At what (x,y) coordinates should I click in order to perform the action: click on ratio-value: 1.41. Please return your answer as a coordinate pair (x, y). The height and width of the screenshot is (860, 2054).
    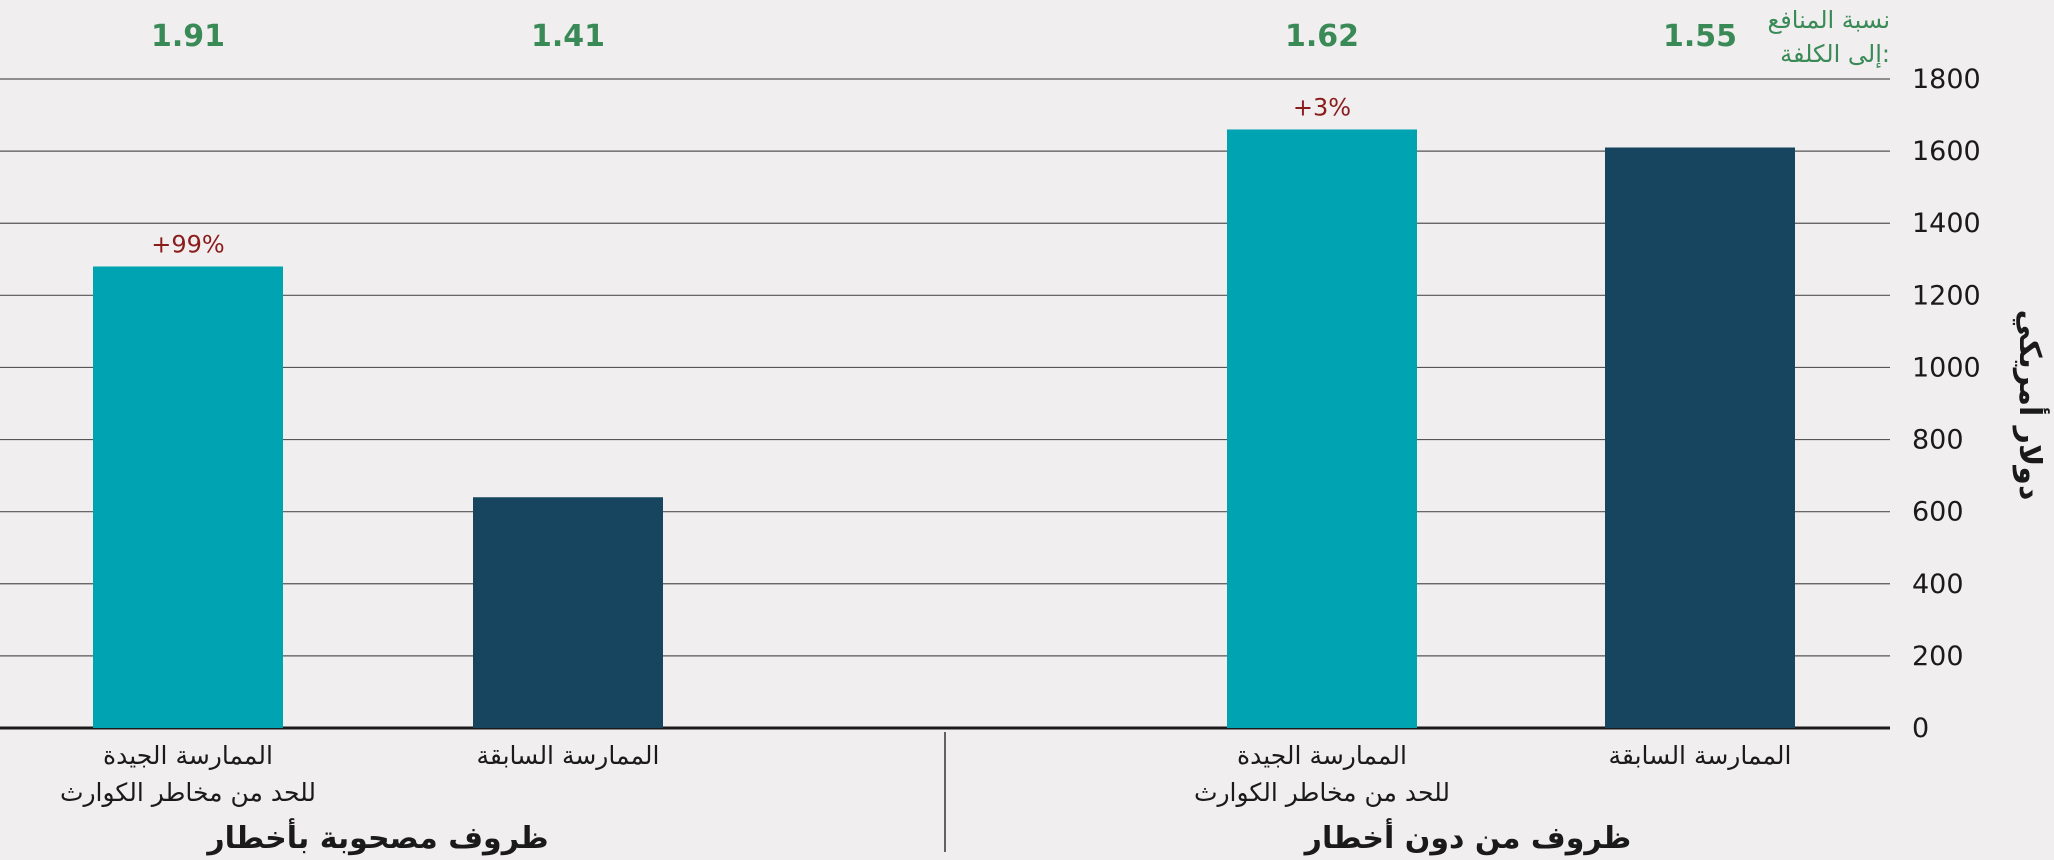
    Looking at the image, I should click on (568, 36).